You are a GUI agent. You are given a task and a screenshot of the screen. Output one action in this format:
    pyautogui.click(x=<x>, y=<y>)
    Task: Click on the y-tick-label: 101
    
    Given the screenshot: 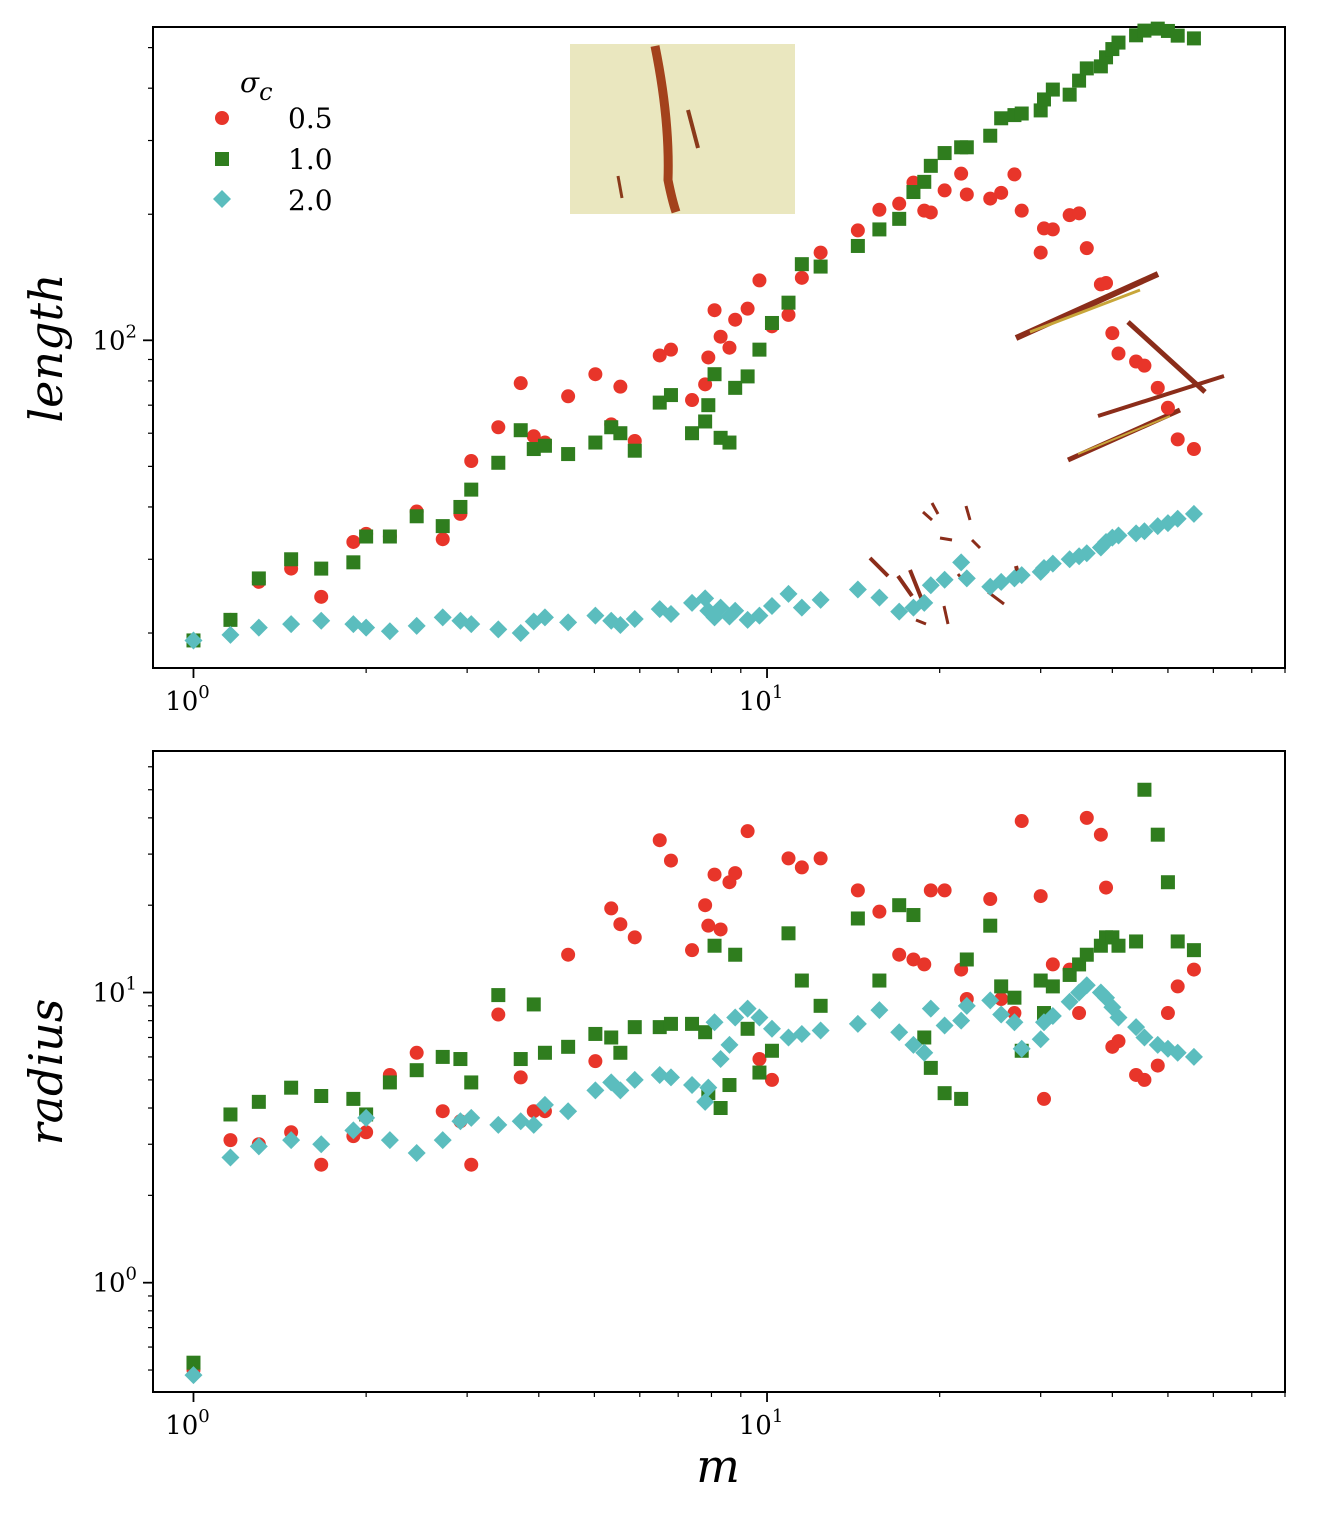 What is the action you would take?
    pyautogui.click(x=114, y=991)
    